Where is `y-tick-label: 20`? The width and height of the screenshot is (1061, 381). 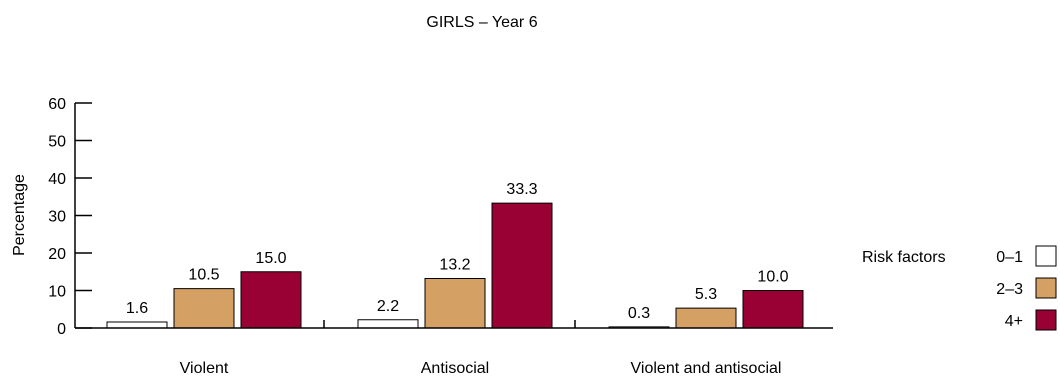
y-tick-label: 20 is located at coordinates (57, 254).